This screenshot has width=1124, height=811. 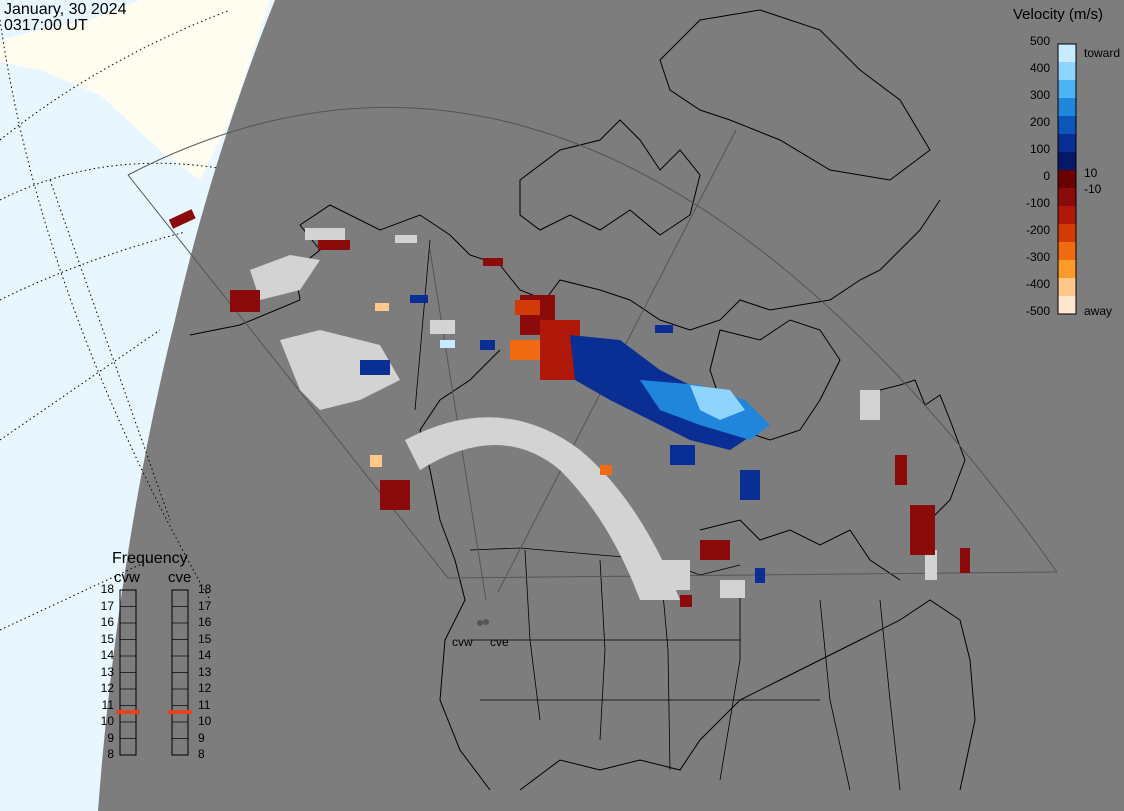 I want to click on date-label: January, 30 2024, so click(x=65, y=9).